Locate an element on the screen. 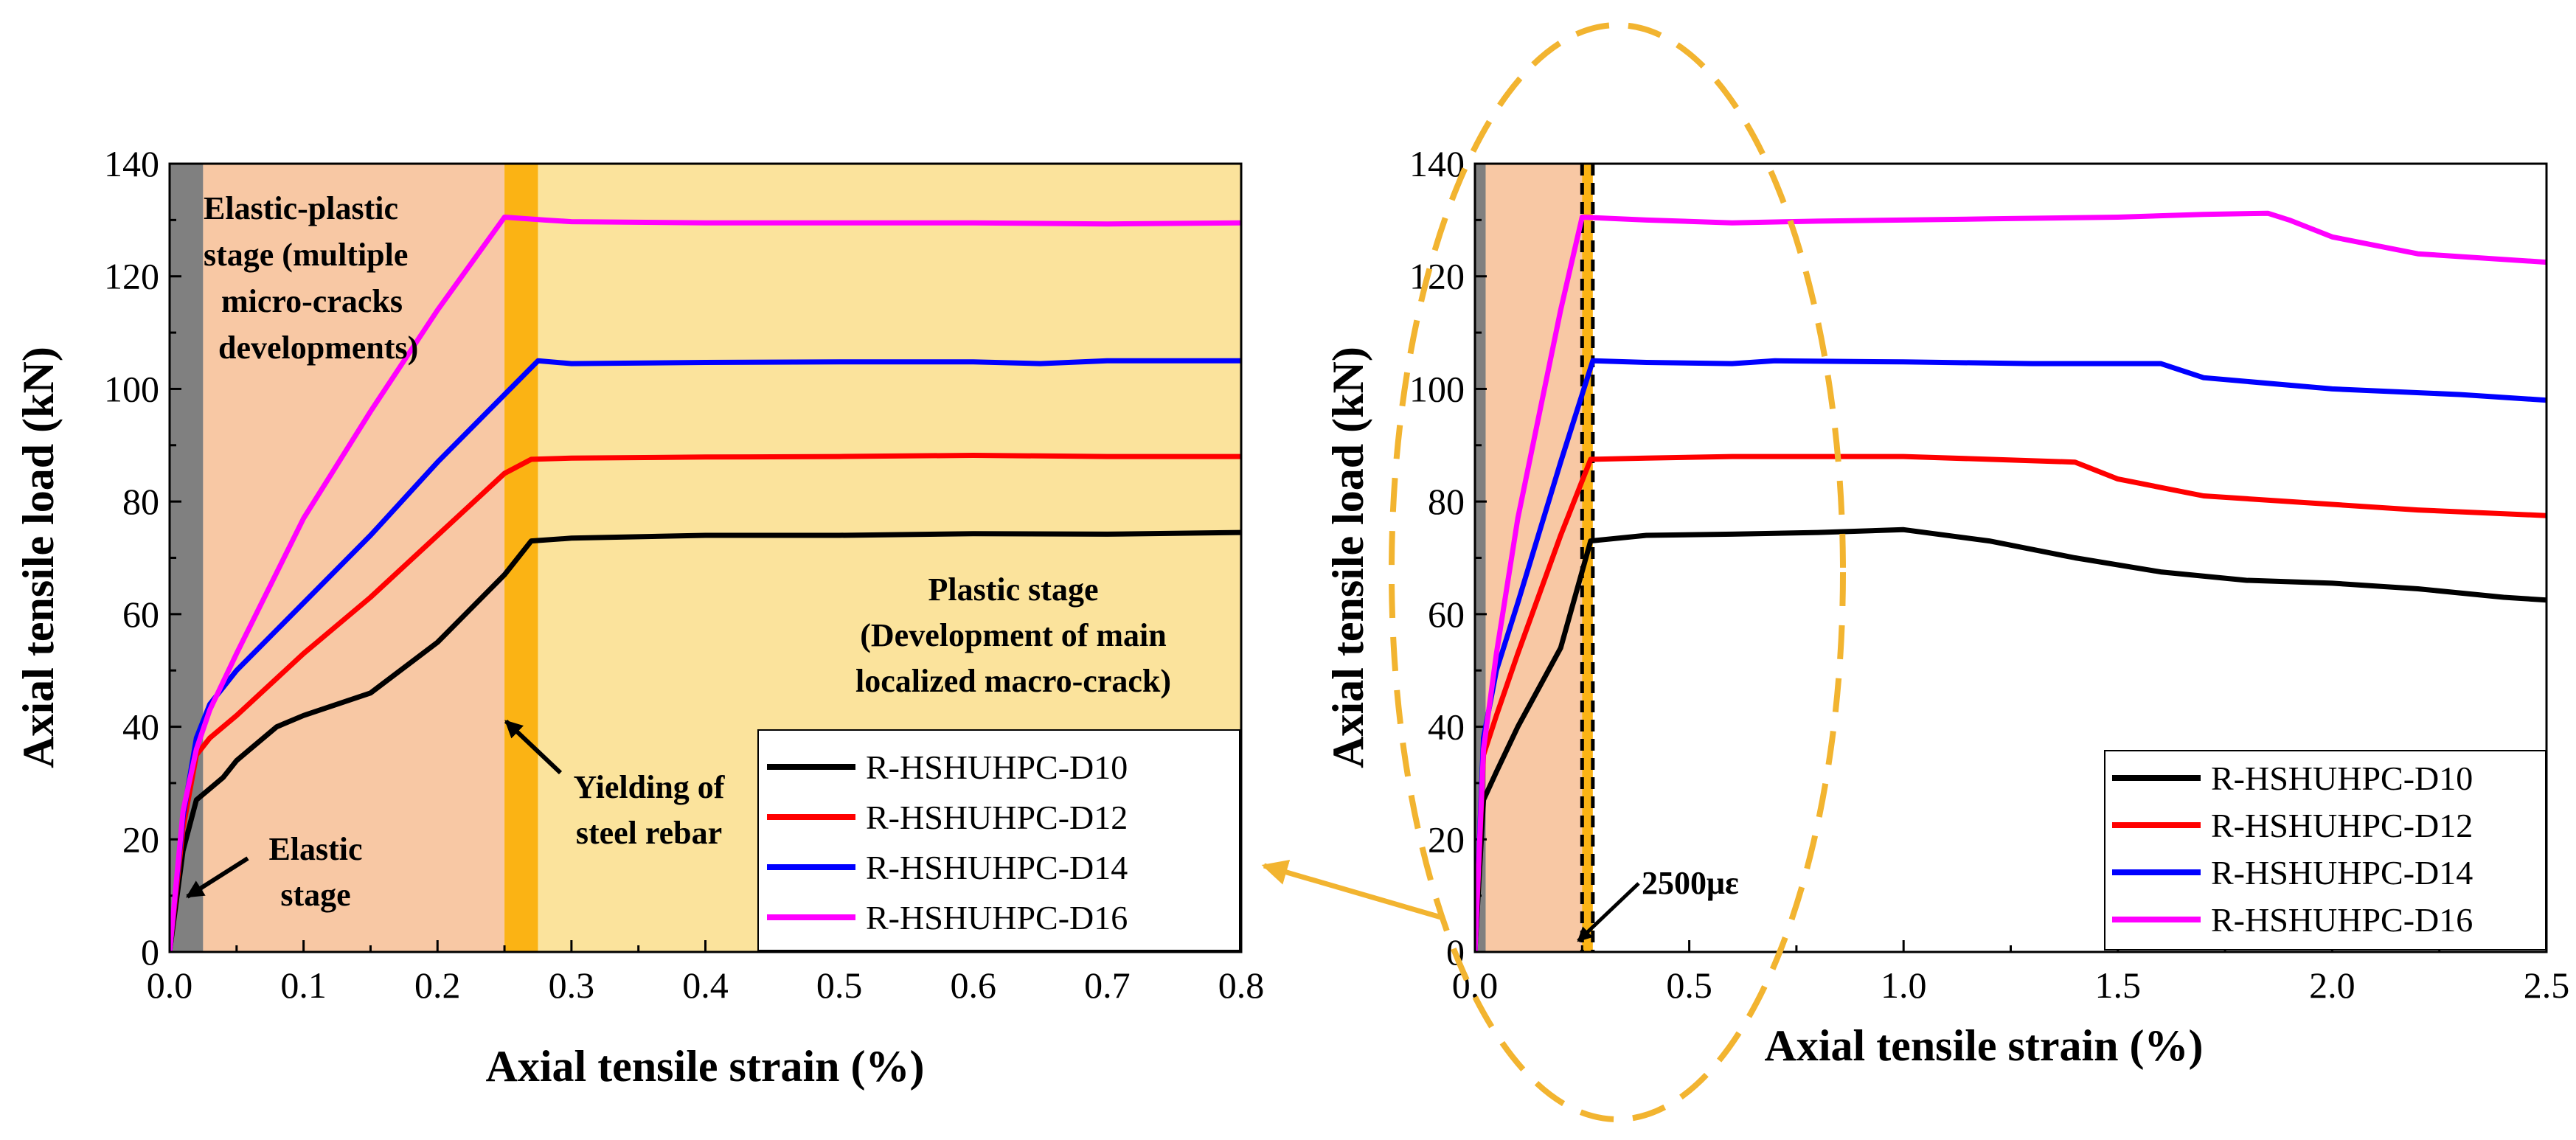 This screenshot has width=2576, height=1140. x-tick-label: 1.5 is located at coordinates (2118, 985).